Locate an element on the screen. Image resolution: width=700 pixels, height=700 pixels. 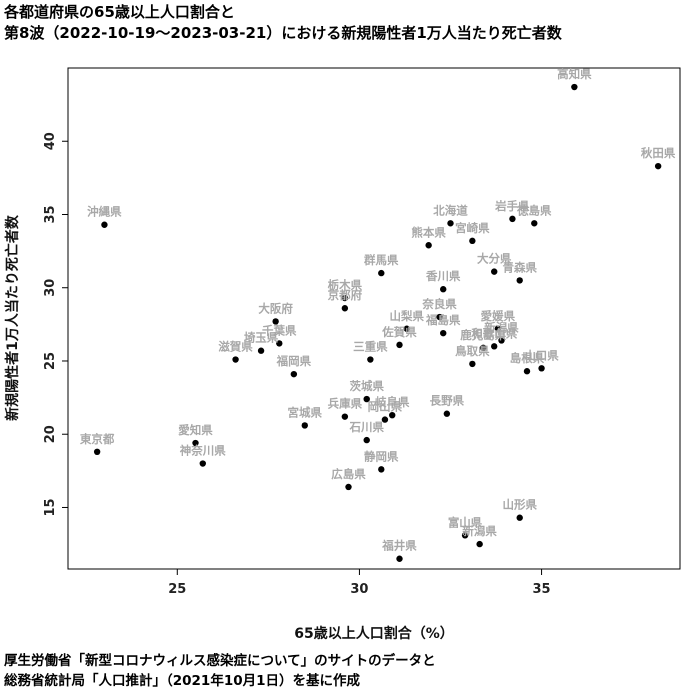
point-label: 鳥取県 is located at coordinates (472, 351).